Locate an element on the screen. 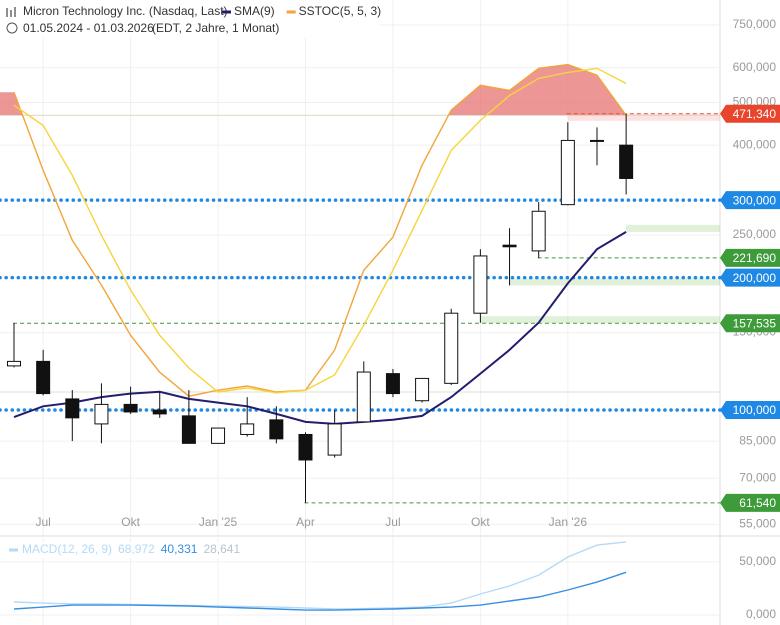  range-note: (EDT, 2 Jahre, 1 Monat) is located at coordinates (215, 28).